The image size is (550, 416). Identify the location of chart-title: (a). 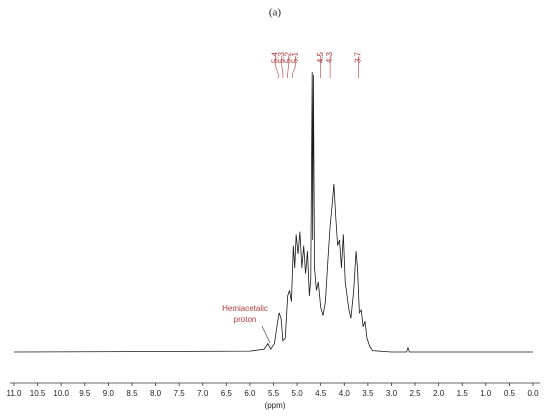
(275, 13).